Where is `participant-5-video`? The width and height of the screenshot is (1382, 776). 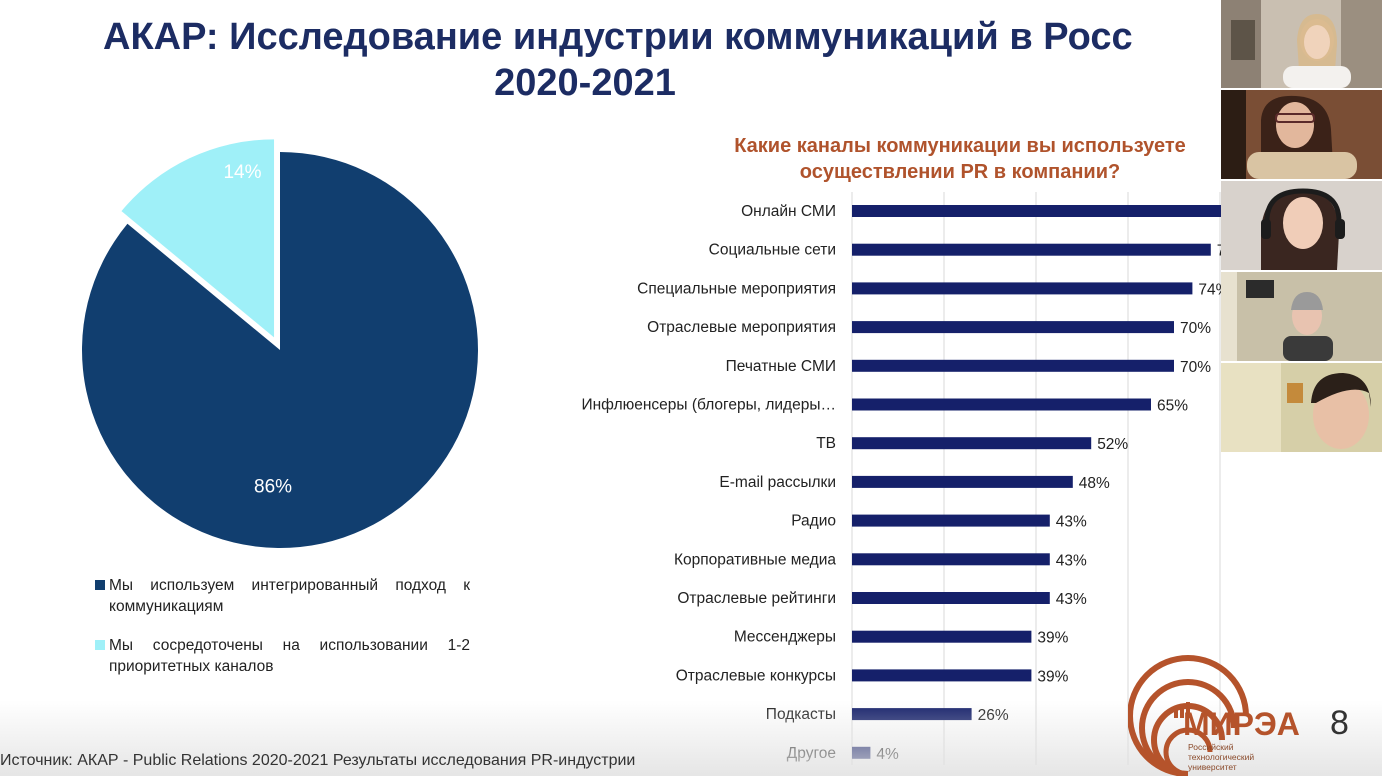 participant-5-video is located at coordinates (1301, 407).